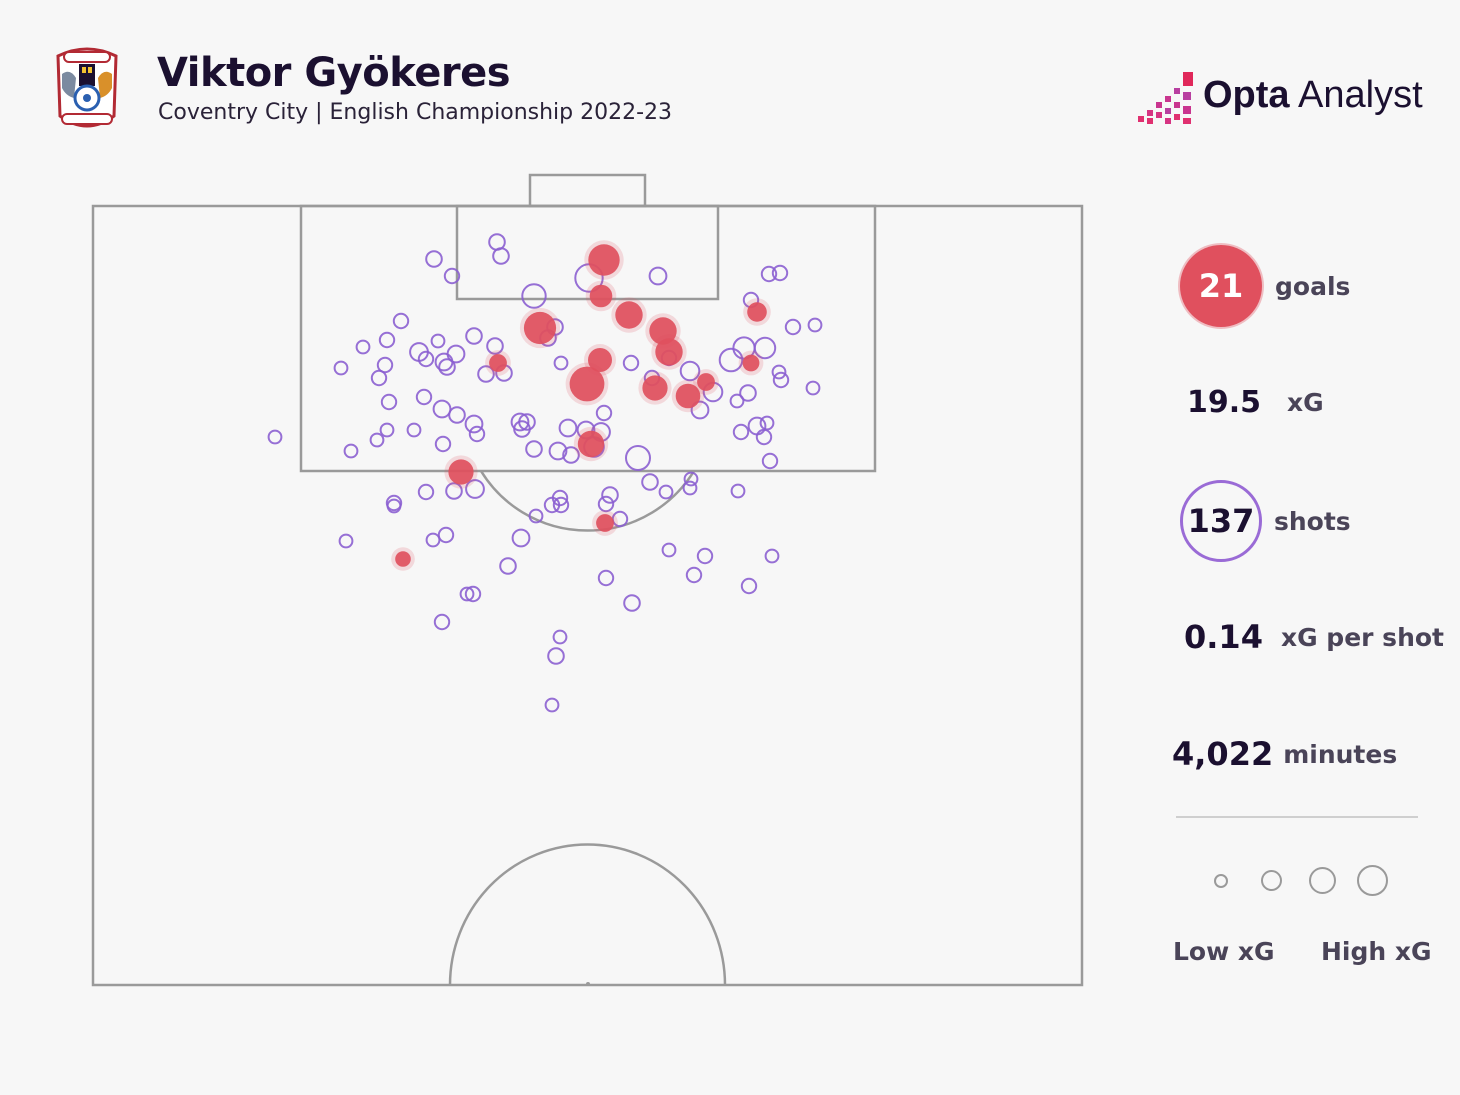 The width and height of the screenshot is (1460, 1095). I want to click on legend-low-label: Low xG, so click(1224, 951).